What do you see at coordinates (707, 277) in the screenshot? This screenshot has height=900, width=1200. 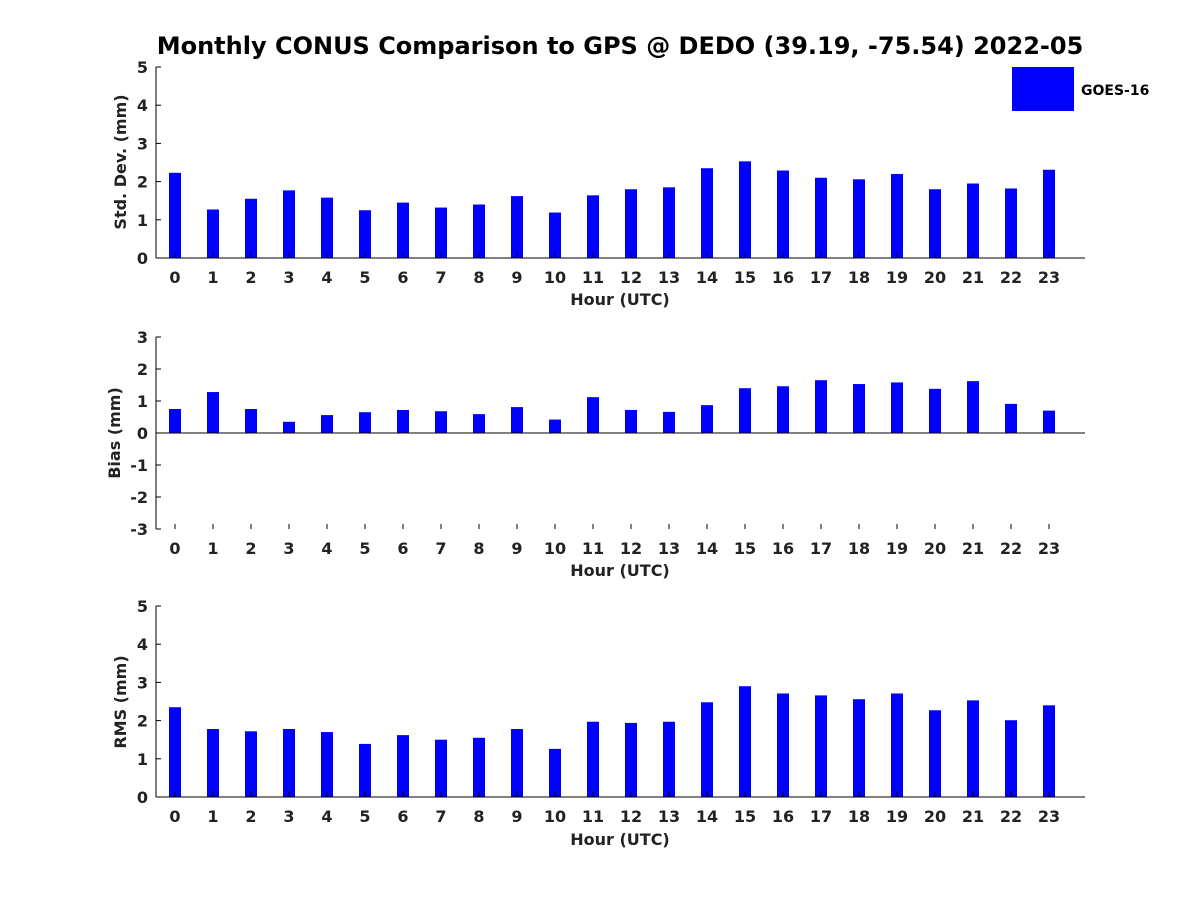 I see `std-dev-xtick-label: 14` at bounding box center [707, 277].